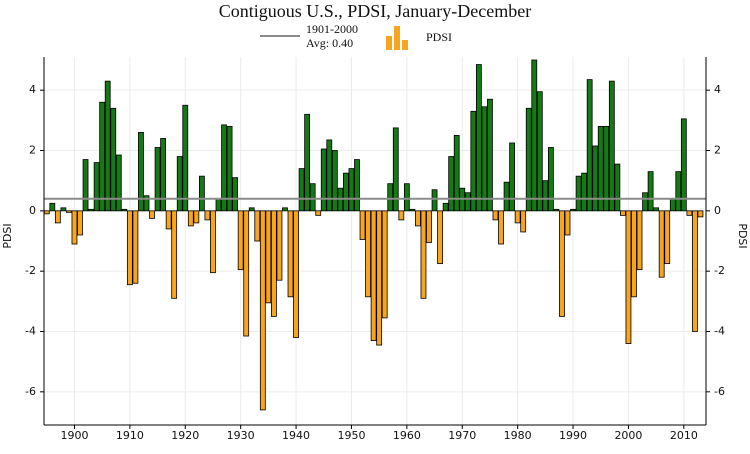 The width and height of the screenshot is (750, 454). What do you see at coordinates (717, 89) in the screenshot?
I see `y2-tick-label: 4` at bounding box center [717, 89].